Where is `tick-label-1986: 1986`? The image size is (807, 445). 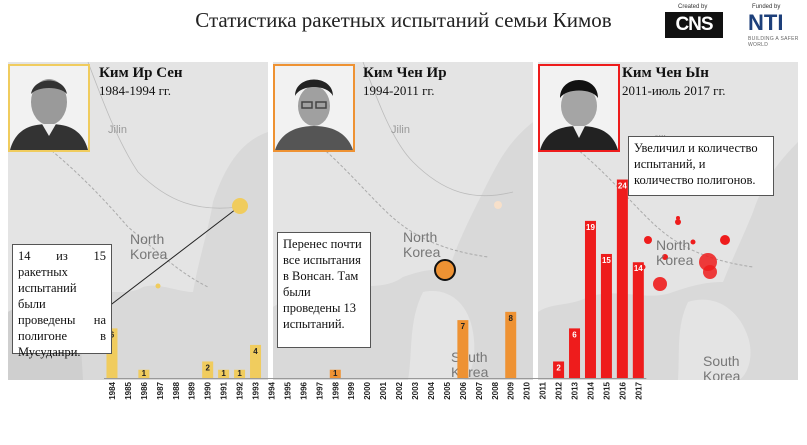 tick-label-1986: 1986 is located at coordinates (144, 390).